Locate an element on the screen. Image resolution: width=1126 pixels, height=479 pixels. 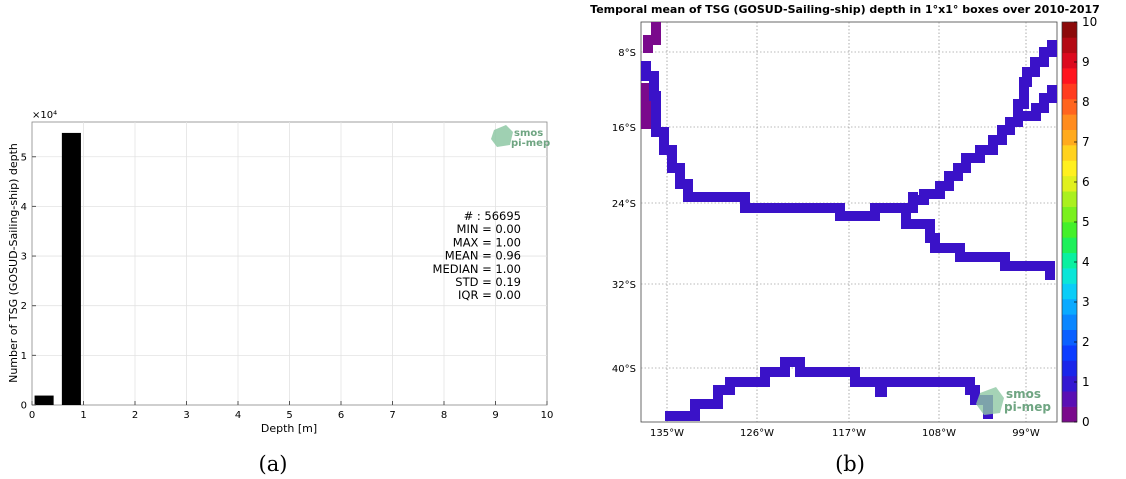
colorbar-tick-label: 0 is located at coordinates (1086, 422).